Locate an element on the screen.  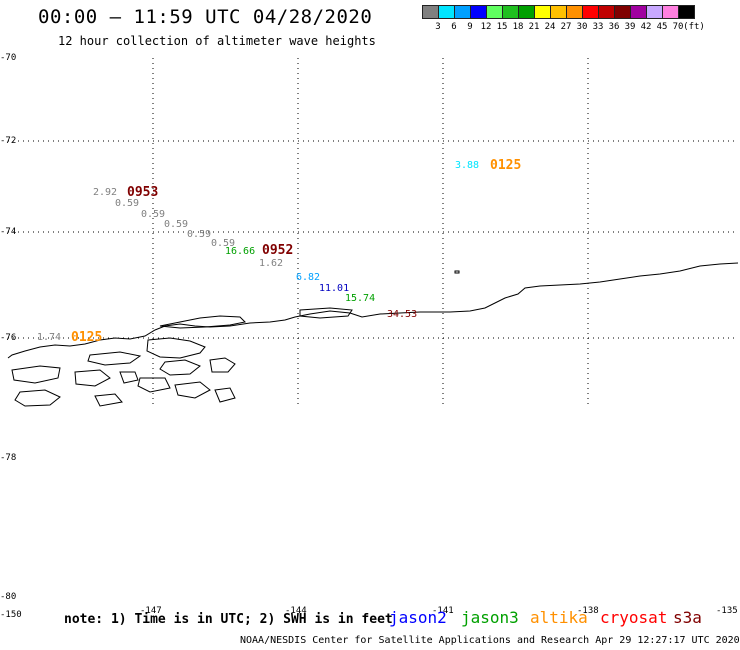
lat-label: -72 is located at coordinates (8, 141).